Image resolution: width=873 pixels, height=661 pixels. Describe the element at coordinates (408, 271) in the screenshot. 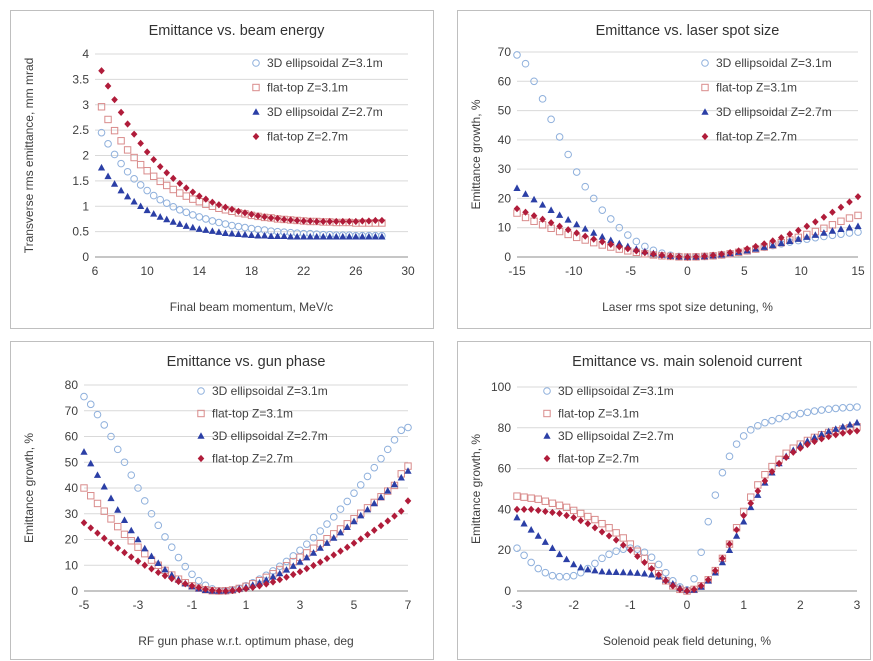

I see `x-tick-label: 30` at that location.